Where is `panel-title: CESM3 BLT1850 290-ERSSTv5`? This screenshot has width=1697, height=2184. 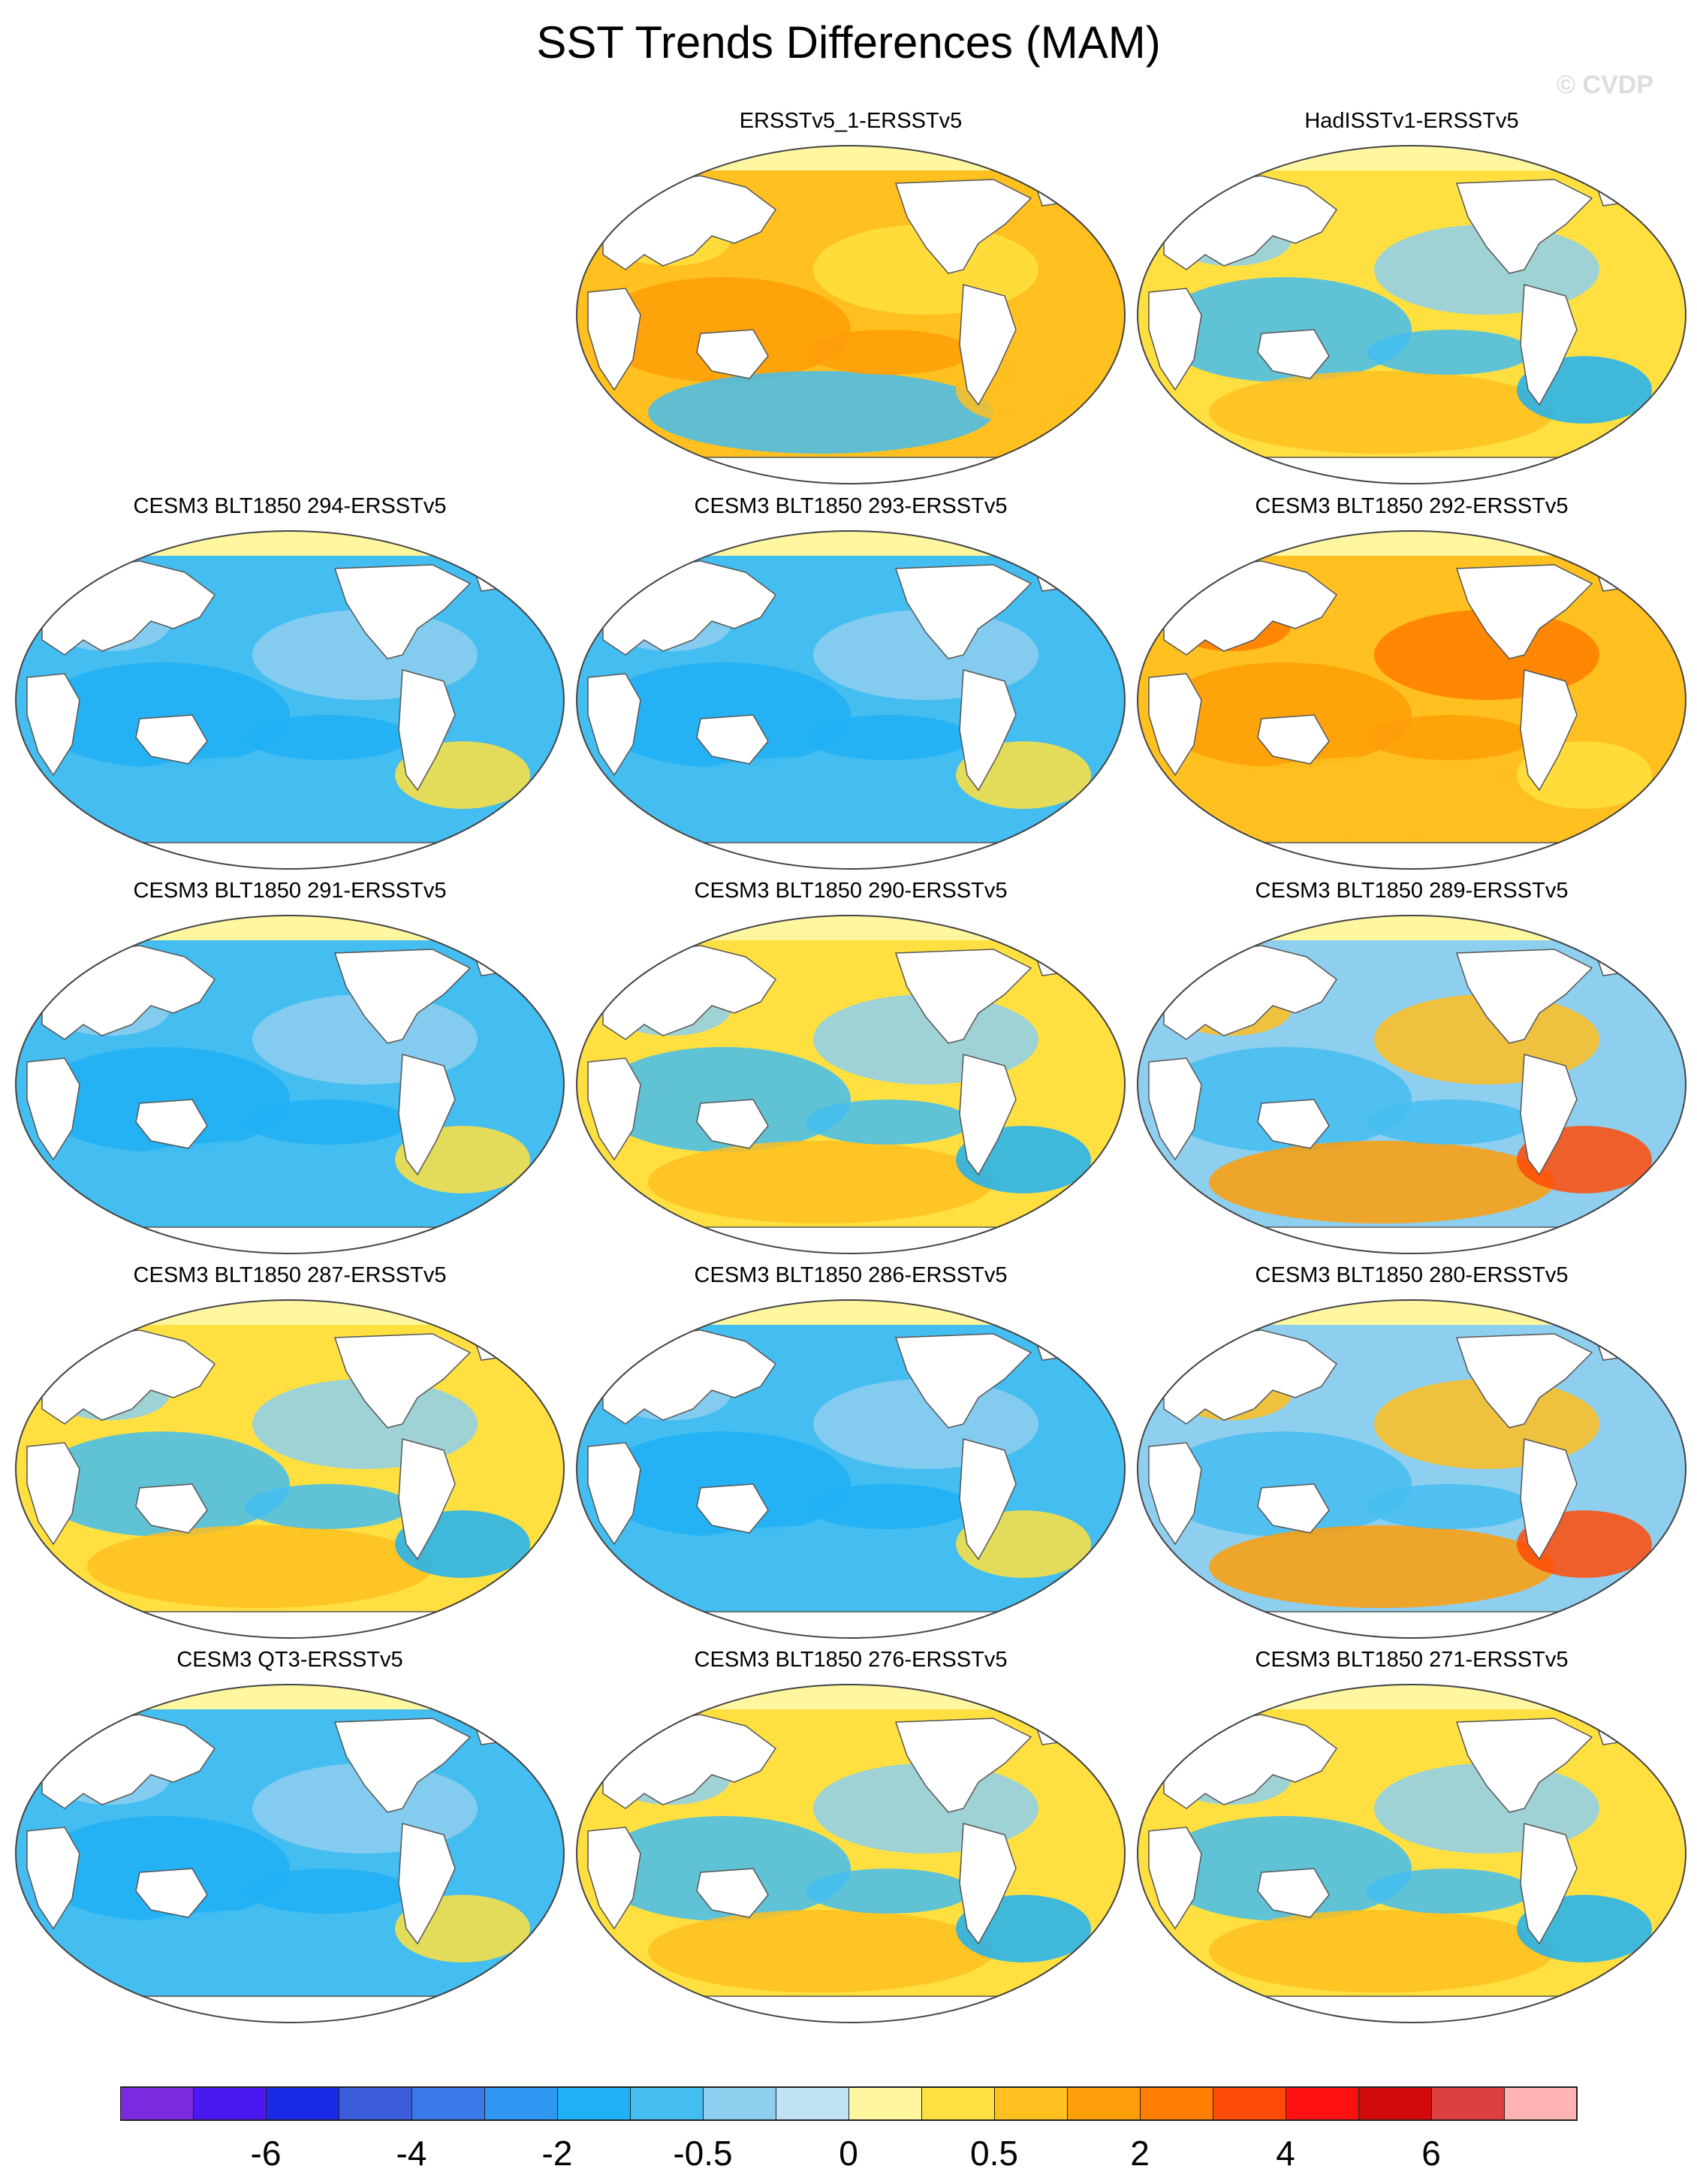
panel-title: CESM3 BLT1850 290-ERSSTv5 is located at coordinates (851, 891).